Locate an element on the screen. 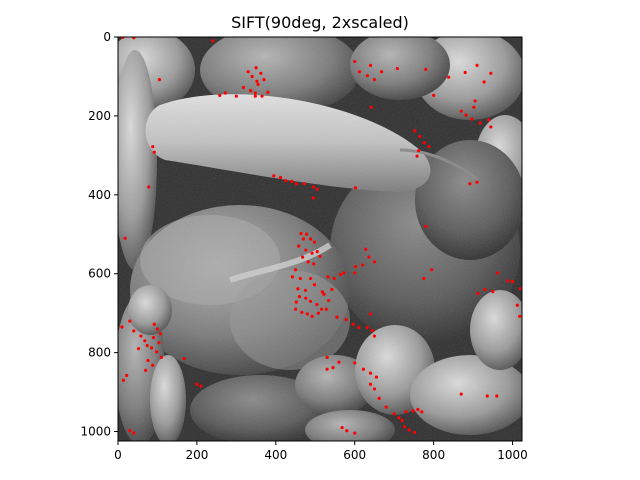  y-tick-label: 400 is located at coordinates (99, 195).